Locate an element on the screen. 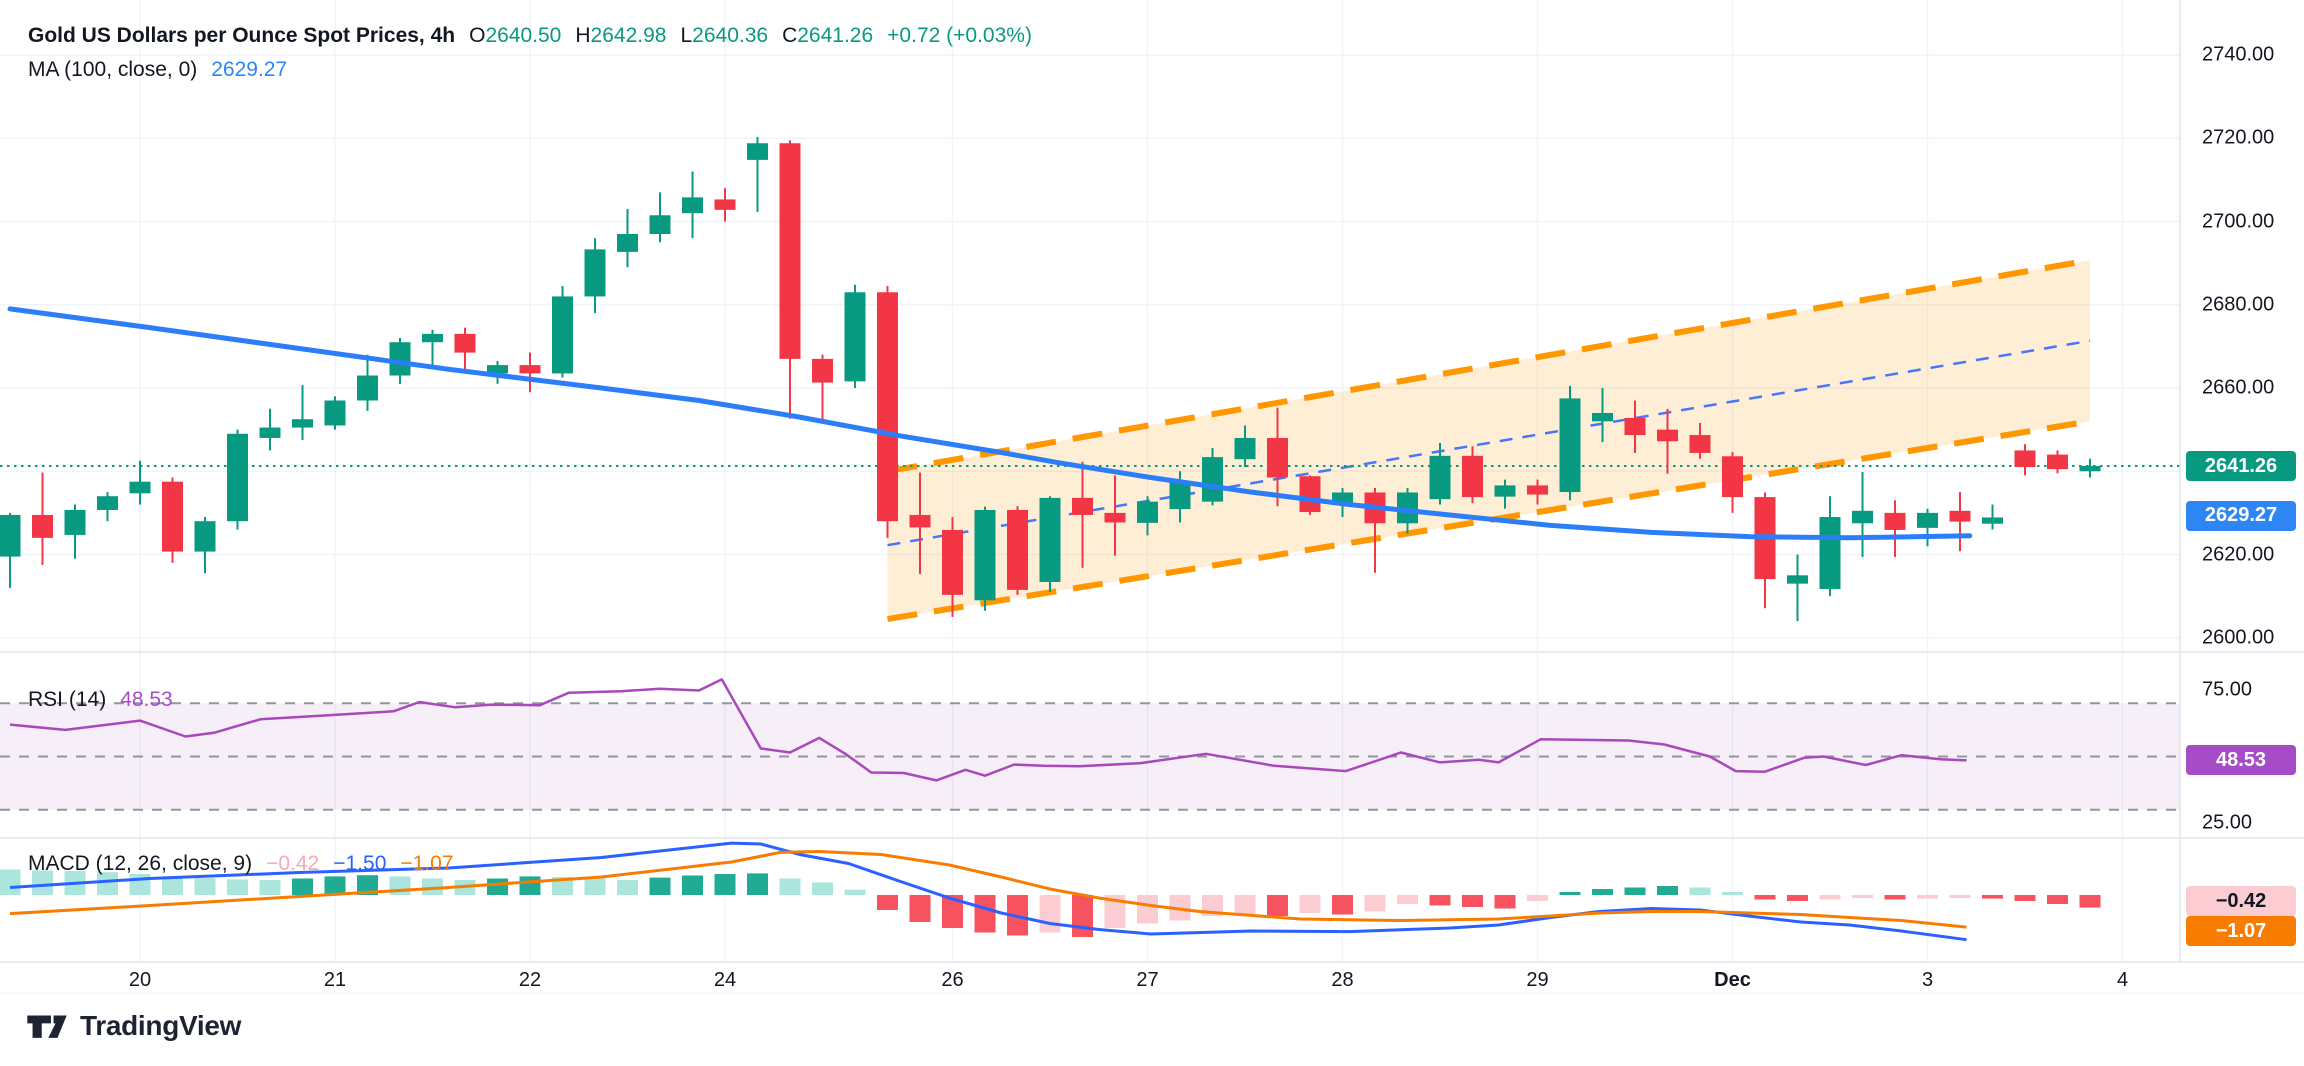  regression-channel-upper is located at coordinates (1488, 366).